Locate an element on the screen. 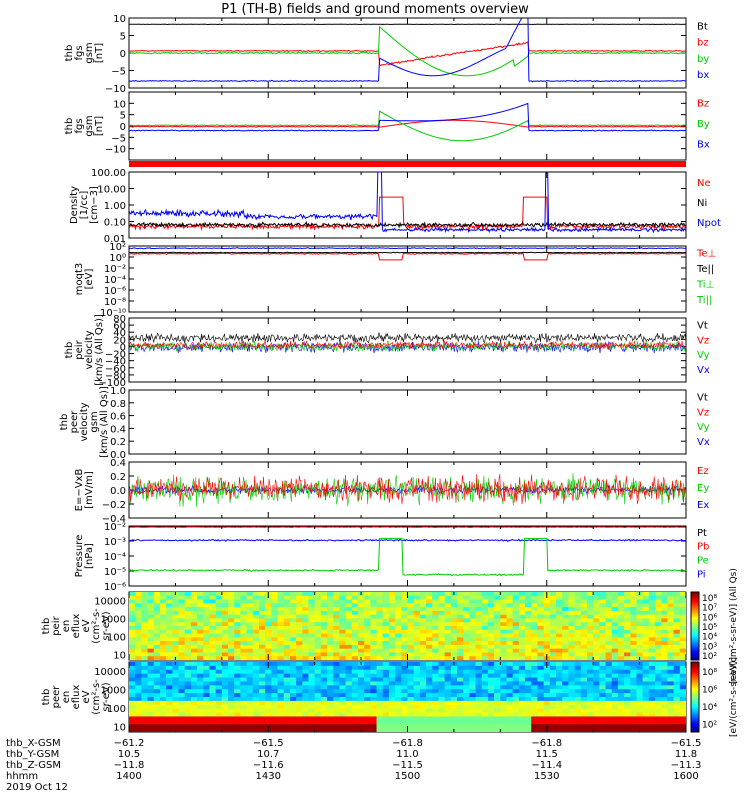 The width and height of the screenshot is (750, 800). ytick-label: −40 is located at coordinates (115, 362).